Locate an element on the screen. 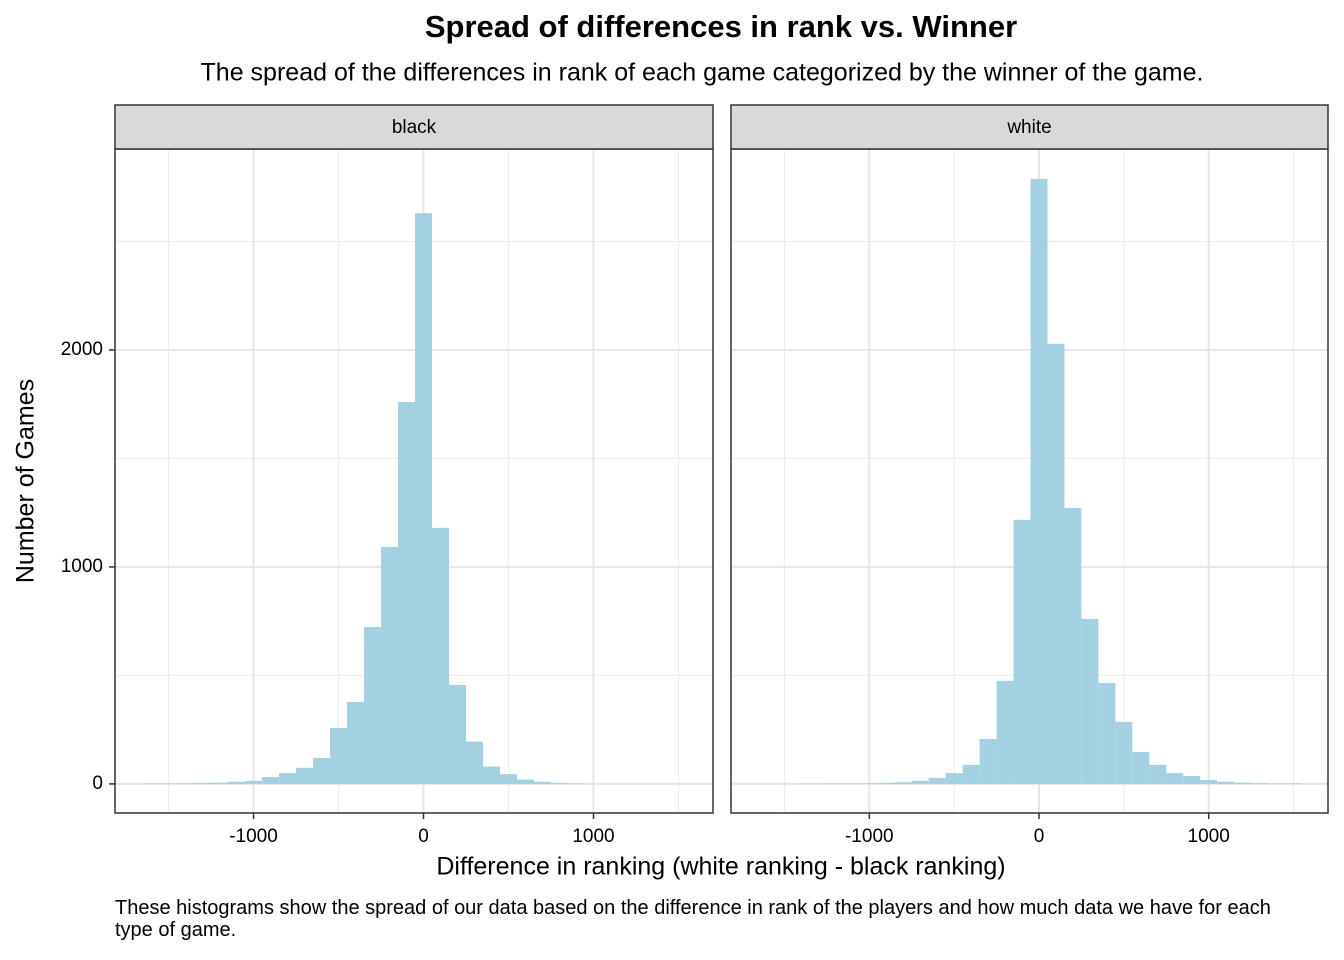 This screenshot has height=960, width=1344. y-axis-label: Number of Games is located at coordinates (26, 481).